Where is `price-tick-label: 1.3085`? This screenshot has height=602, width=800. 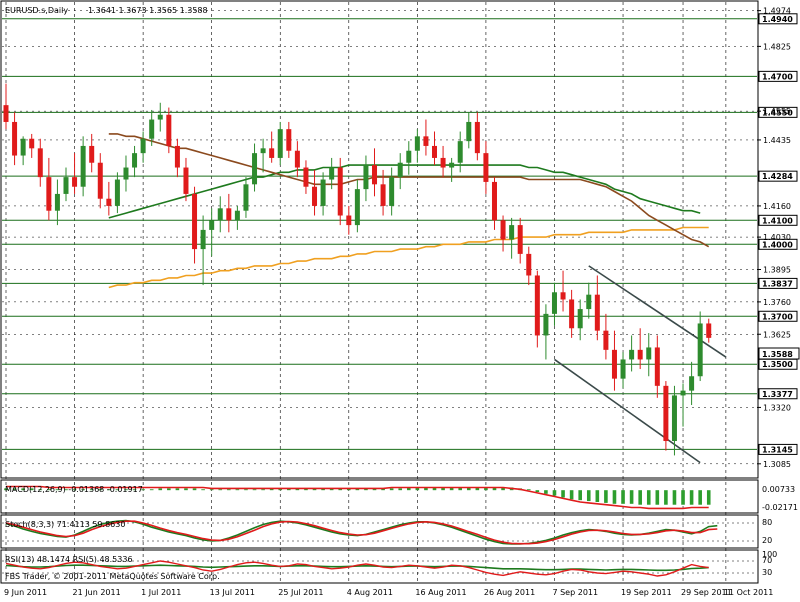
price-tick-label: 1.3085 is located at coordinates (777, 464).